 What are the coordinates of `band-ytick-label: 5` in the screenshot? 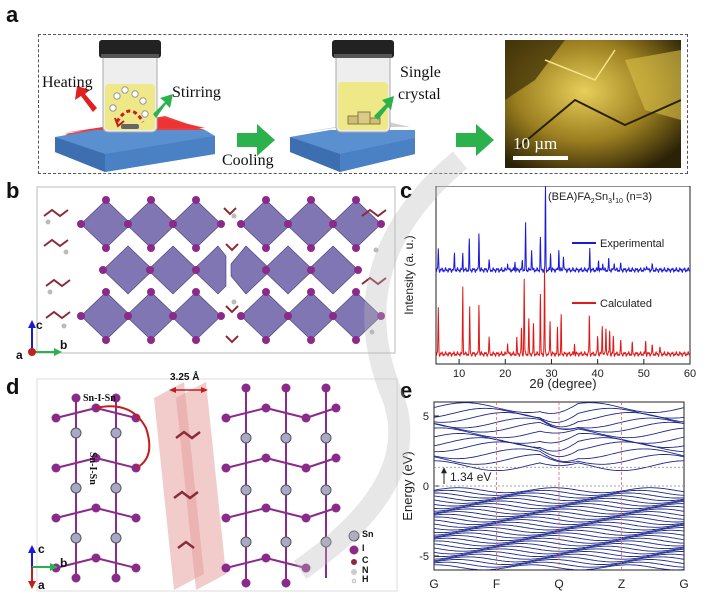 It's located at (426, 417).